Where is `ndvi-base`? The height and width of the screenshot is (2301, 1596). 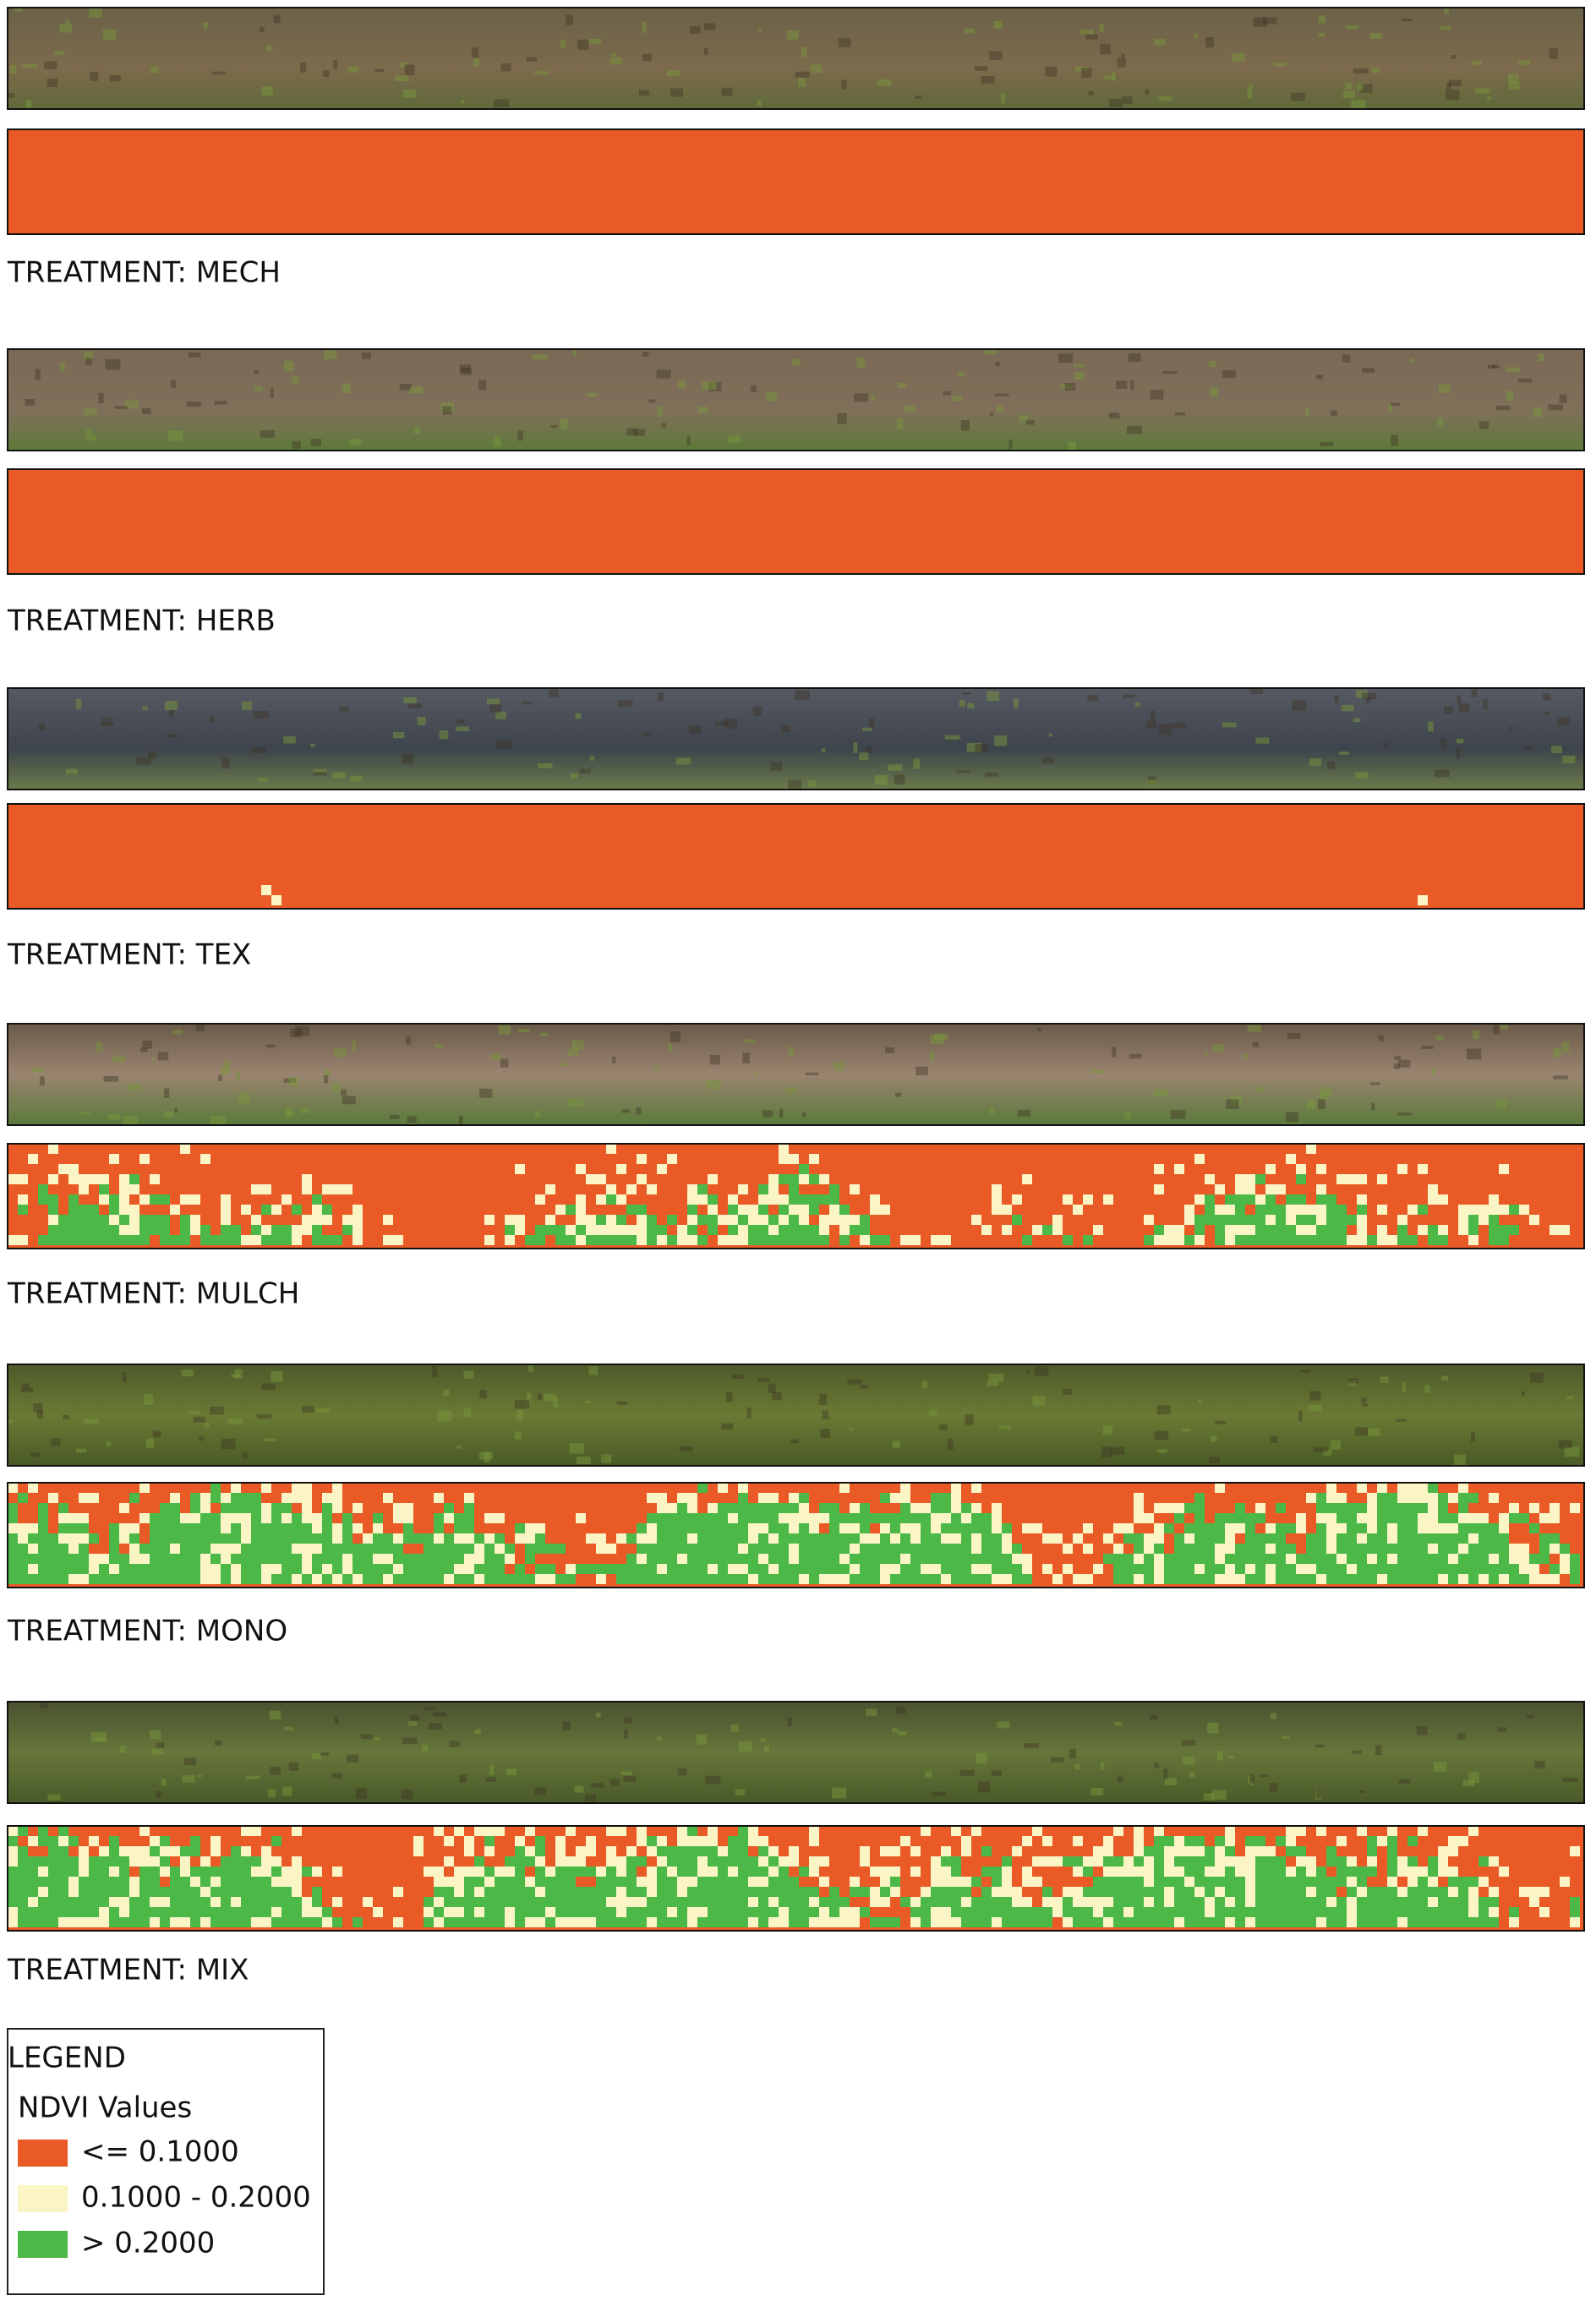
ndvi-base is located at coordinates (796, 522).